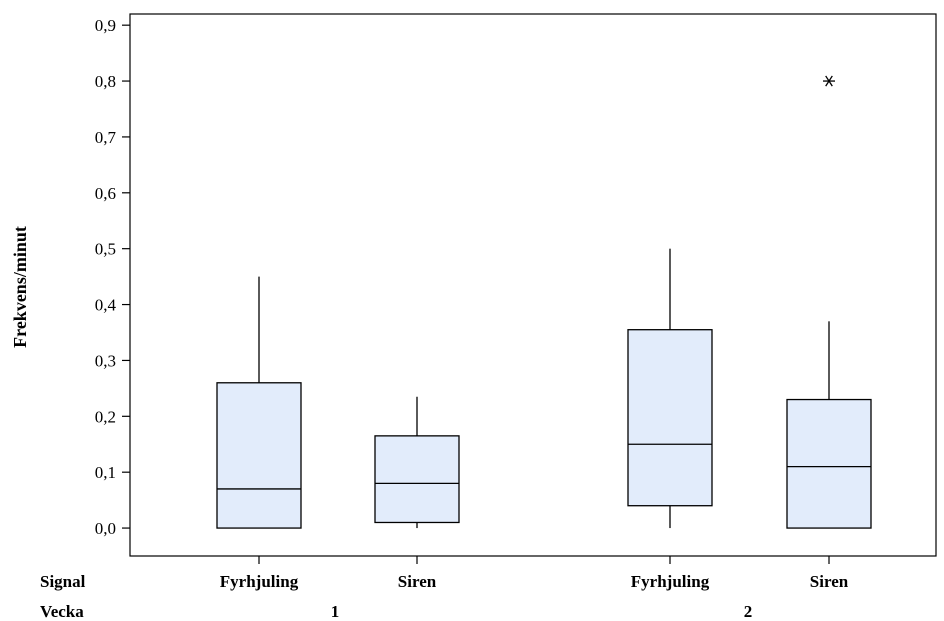 Image resolution: width=944 pixels, height=621 pixels. Describe the element at coordinates (62, 611) in the screenshot. I see `vecka-row-label: Vecka` at that location.